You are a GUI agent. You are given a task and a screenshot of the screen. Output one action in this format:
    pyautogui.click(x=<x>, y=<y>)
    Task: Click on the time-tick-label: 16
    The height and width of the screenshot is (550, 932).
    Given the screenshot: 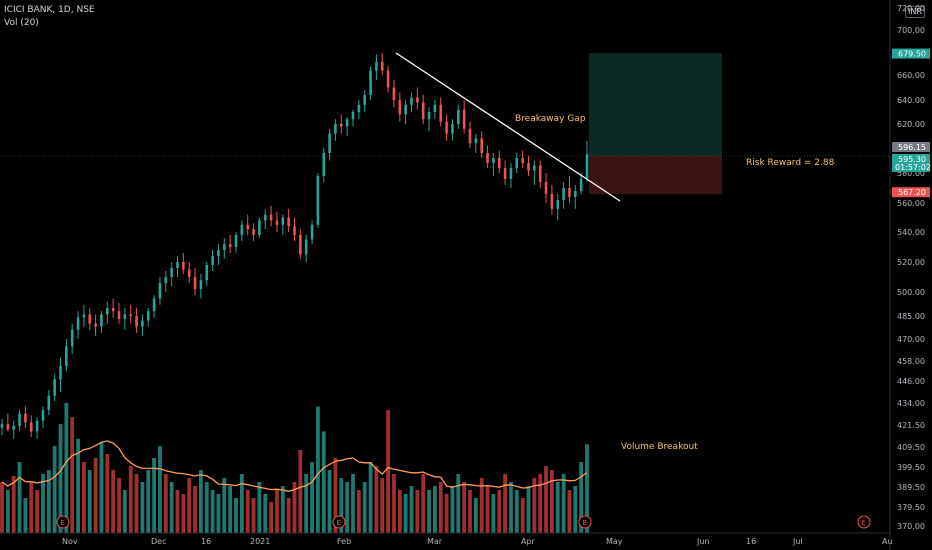 What is the action you would take?
    pyautogui.click(x=206, y=541)
    